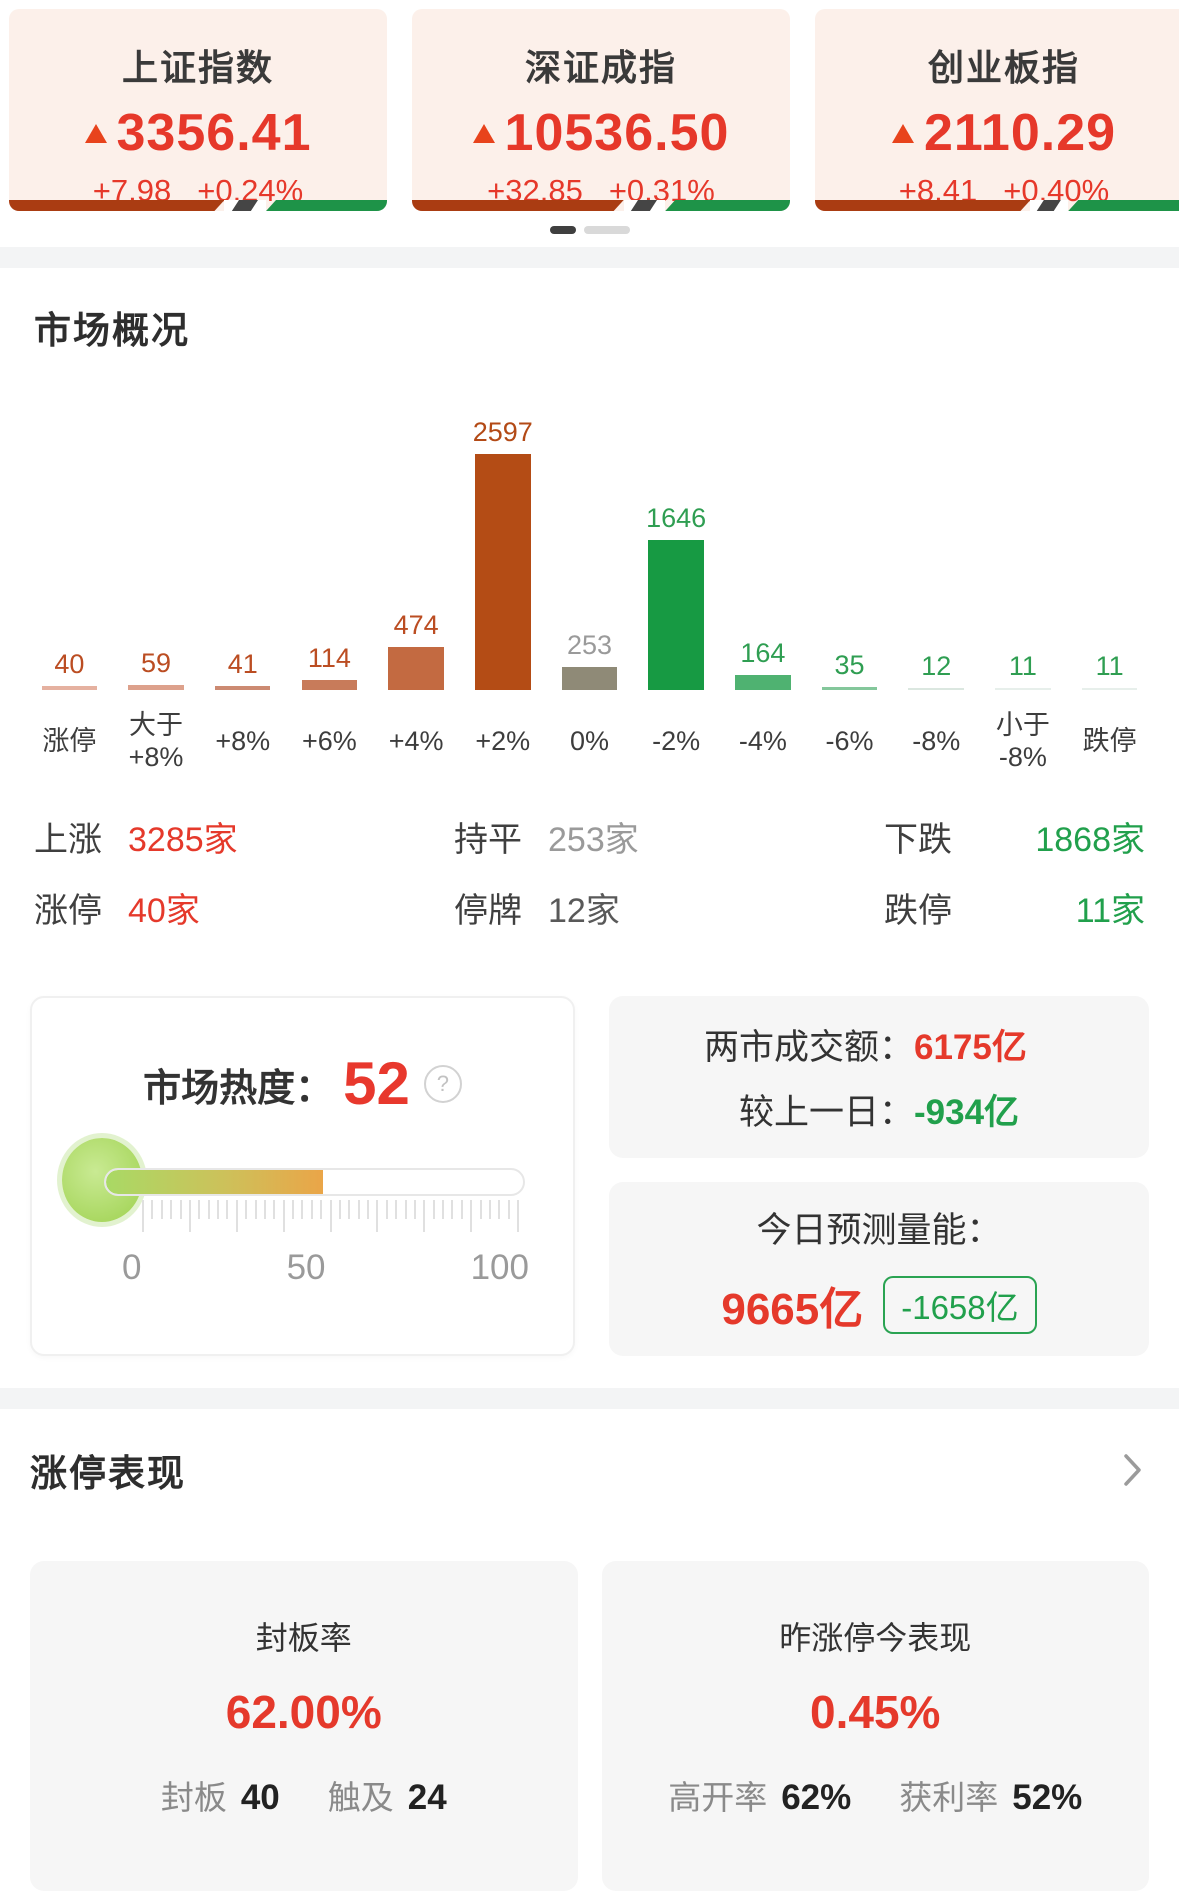  I want to click on breadth-stat-label: 下跌, so click(918, 840).